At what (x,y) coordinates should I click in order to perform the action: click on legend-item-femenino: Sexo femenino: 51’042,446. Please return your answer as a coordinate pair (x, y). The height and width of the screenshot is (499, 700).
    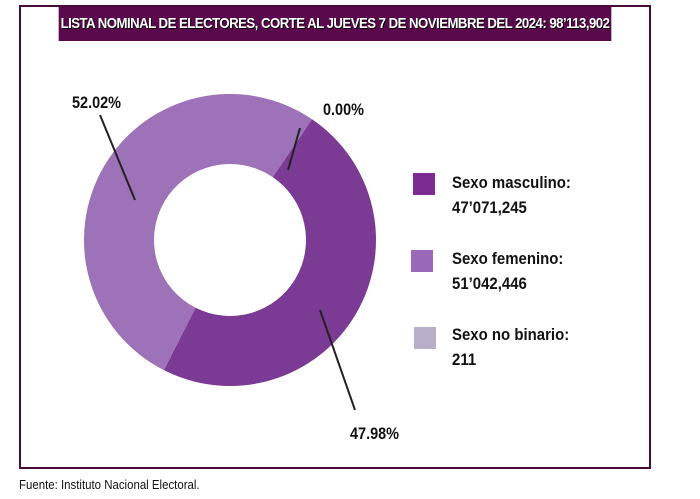
    Looking at the image, I should click on (507, 271).